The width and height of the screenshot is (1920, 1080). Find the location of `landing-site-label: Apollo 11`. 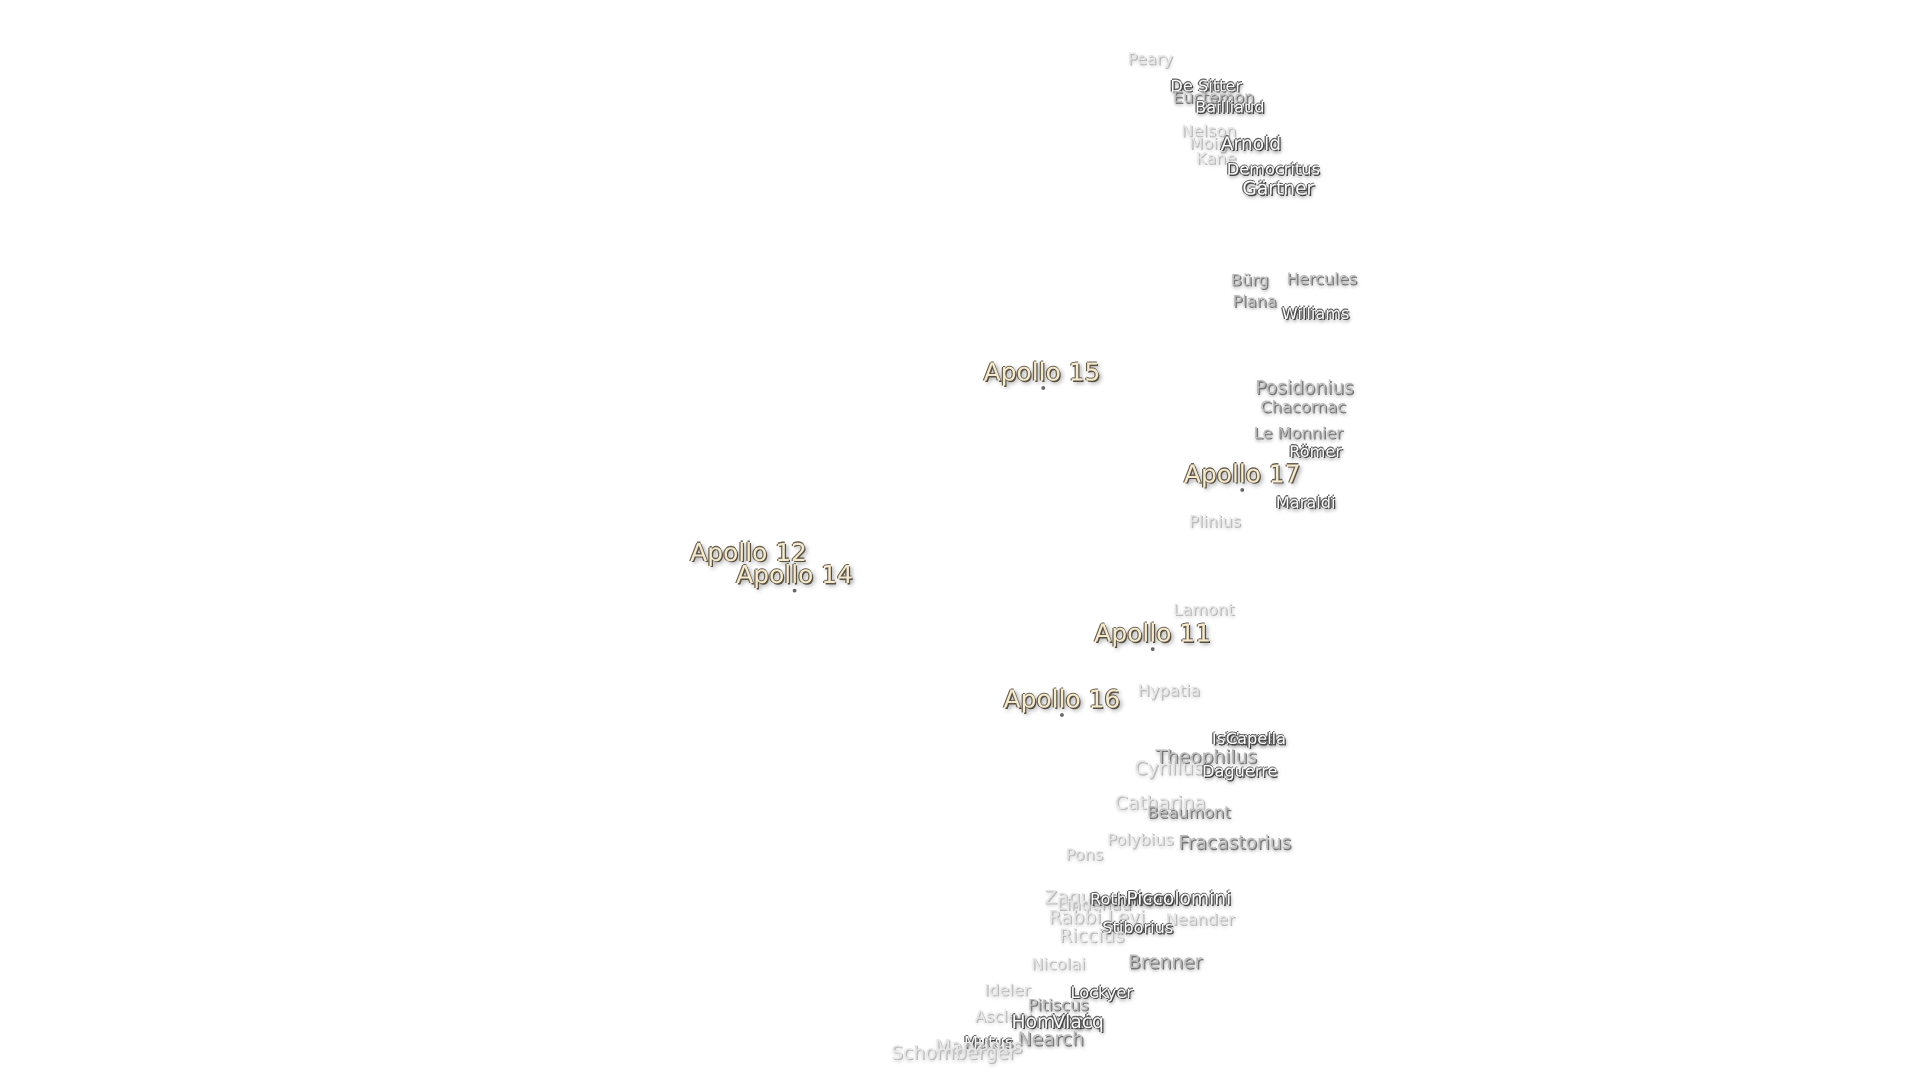

landing-site-label: Apollo 11 is located at coordinates (1153, 633).